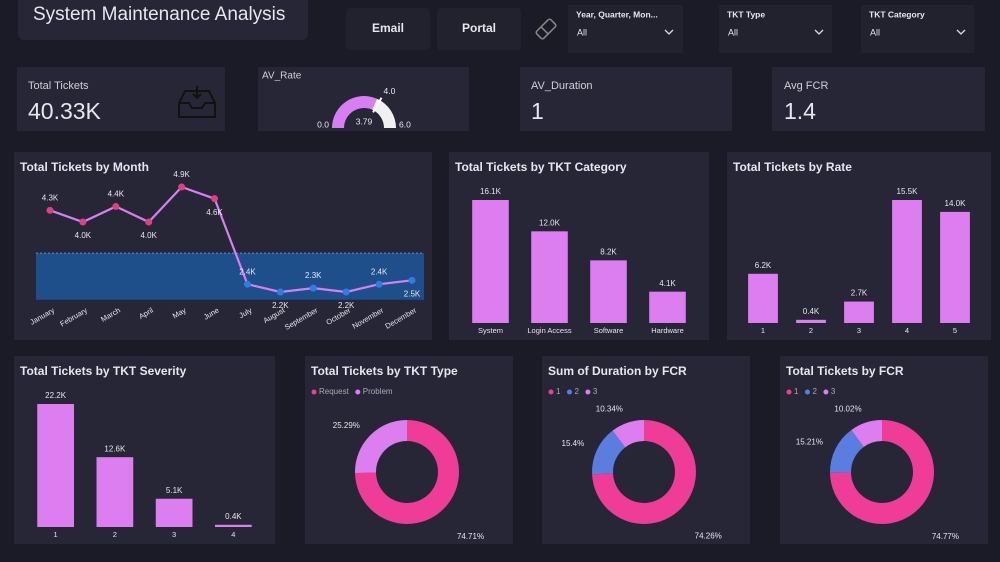  I want to click on portal-button, so click(479, 29).